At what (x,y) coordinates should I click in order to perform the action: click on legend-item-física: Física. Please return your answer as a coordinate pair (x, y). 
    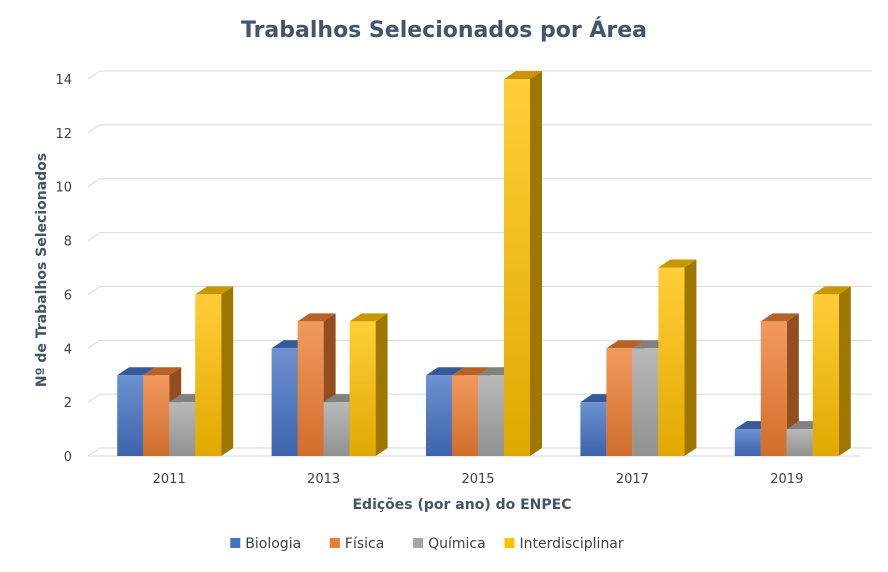
    Looking at the image, I should click on (356, 544).